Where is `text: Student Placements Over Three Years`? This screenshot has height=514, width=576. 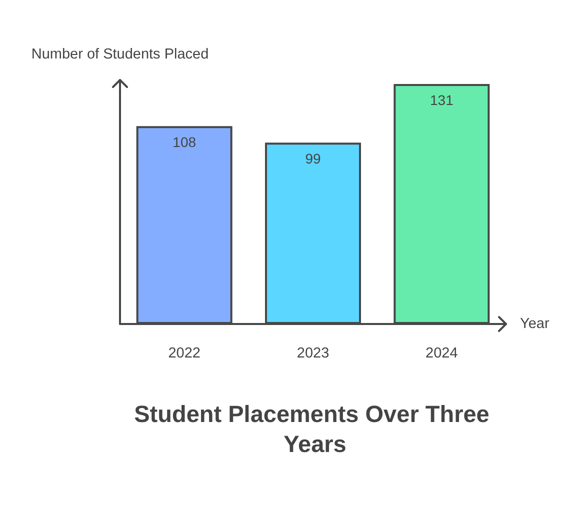
text: Student Placements Over Three Years is located at coordinates (315, 429).